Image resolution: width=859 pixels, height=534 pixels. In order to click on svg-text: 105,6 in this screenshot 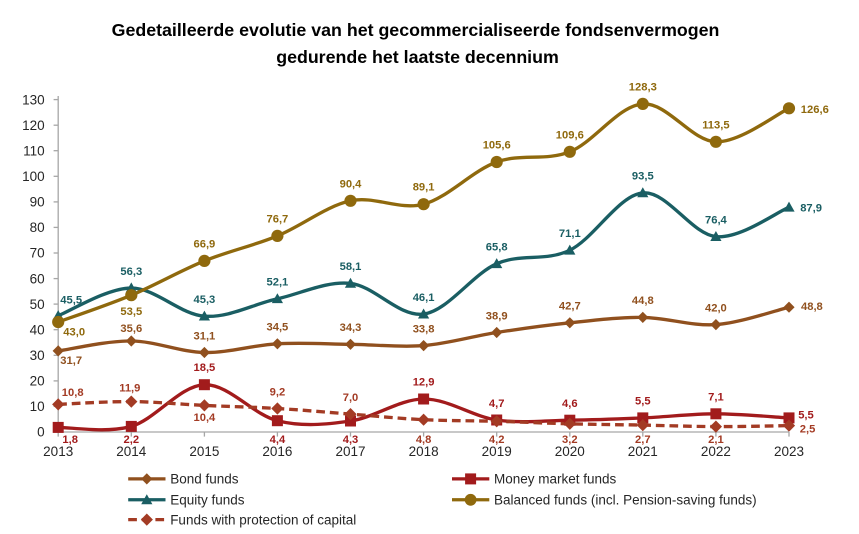, I will do `click(497, 146)`.